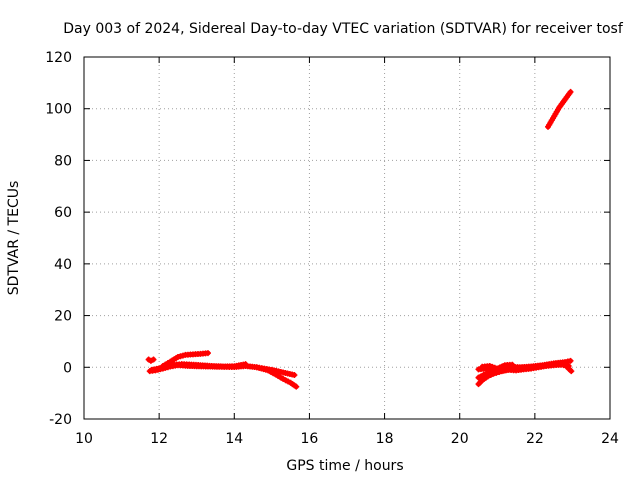 Image resolution: width=640 pixels, height=480 pixels. Describe the element at coordinates (347, 439) in the screenshot. I see `x-tick-labels: 10 12 14 16 18 20 22 24` at that location.